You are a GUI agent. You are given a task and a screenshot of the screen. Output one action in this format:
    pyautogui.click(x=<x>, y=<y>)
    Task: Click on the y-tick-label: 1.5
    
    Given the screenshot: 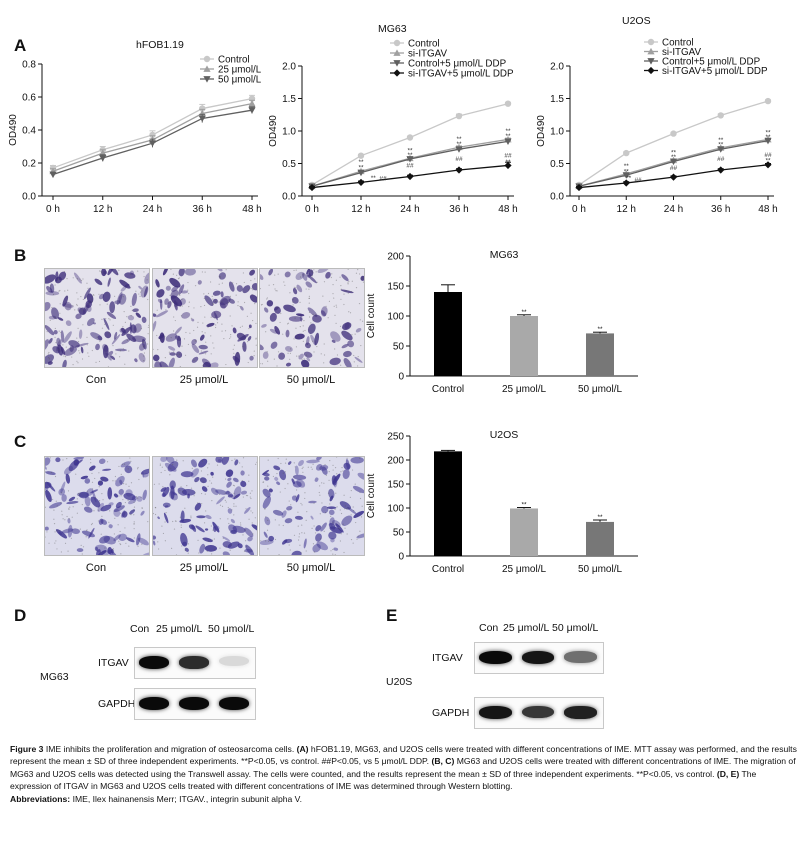 What is the action you would take?
    pyautogui.click(x=557, y=99)
    